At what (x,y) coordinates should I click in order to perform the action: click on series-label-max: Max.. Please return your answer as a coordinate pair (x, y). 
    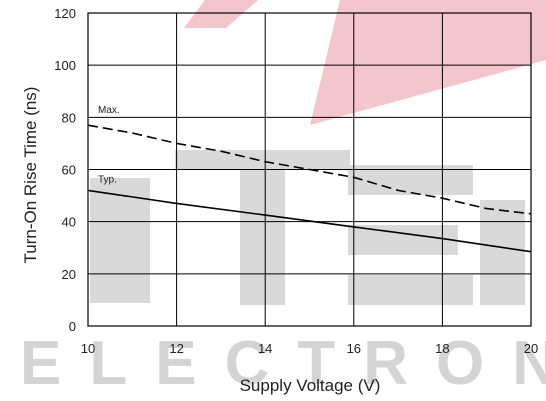
    Looking at the image, I should click on (109, 110).